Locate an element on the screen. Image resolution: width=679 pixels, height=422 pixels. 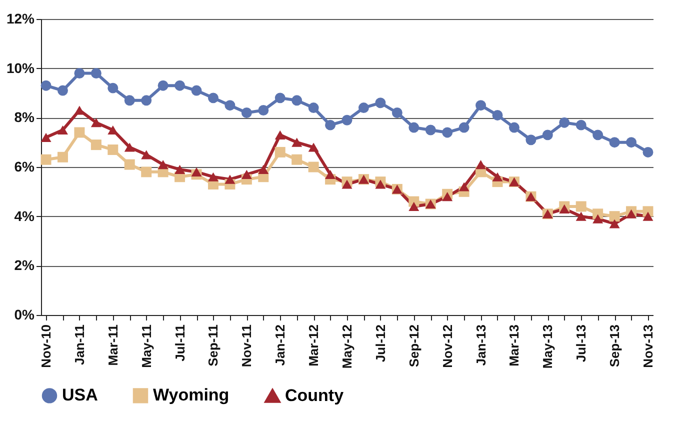
x-tick-label: Nov-11 is located at coordinates (246, 346).